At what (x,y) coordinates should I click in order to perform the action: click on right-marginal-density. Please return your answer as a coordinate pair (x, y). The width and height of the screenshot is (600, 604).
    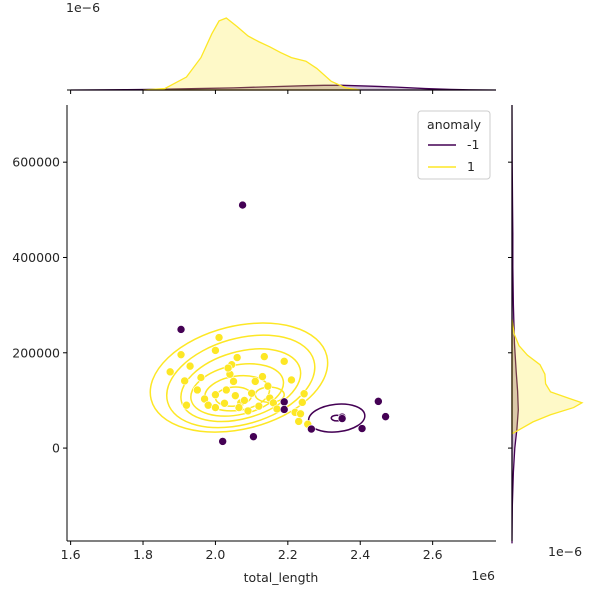
    Looking at the image, I should click on (546, 324).